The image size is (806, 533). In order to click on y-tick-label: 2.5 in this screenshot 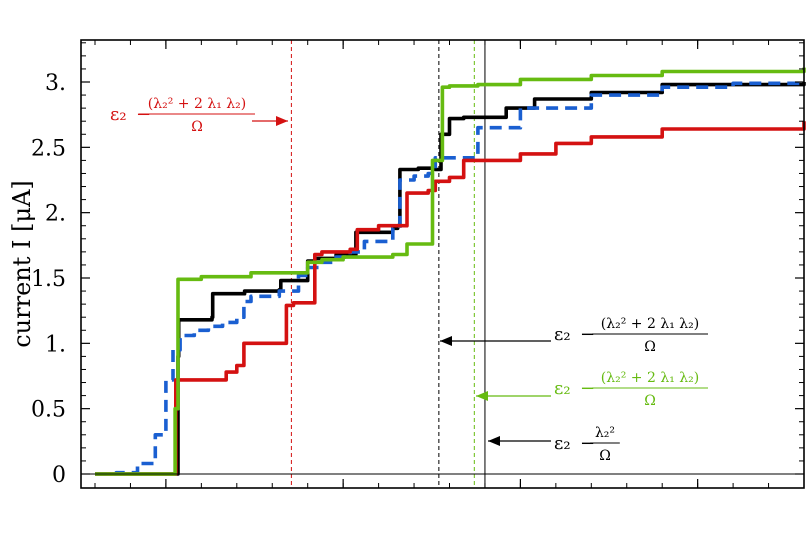, I will do `click(48, 148)`.